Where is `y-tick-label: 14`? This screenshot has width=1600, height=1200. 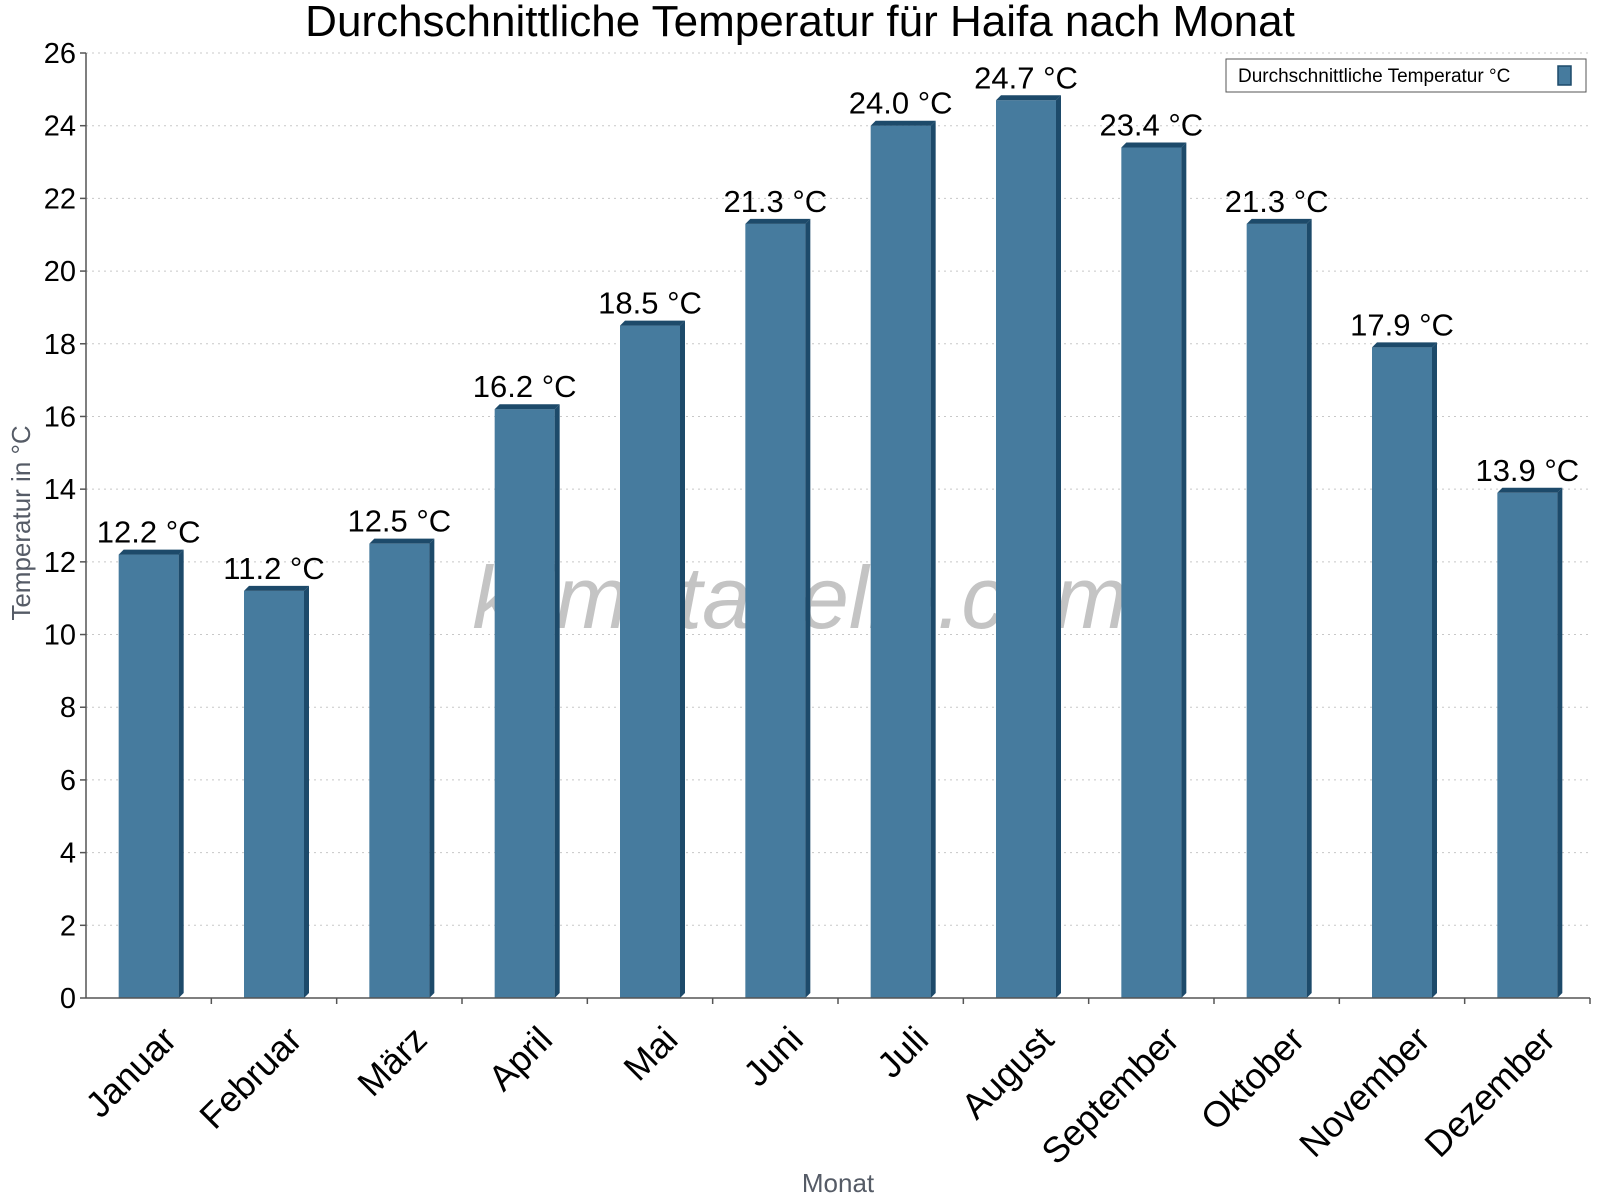 y-tick-label: 14 is located at coordinates (60, 490).